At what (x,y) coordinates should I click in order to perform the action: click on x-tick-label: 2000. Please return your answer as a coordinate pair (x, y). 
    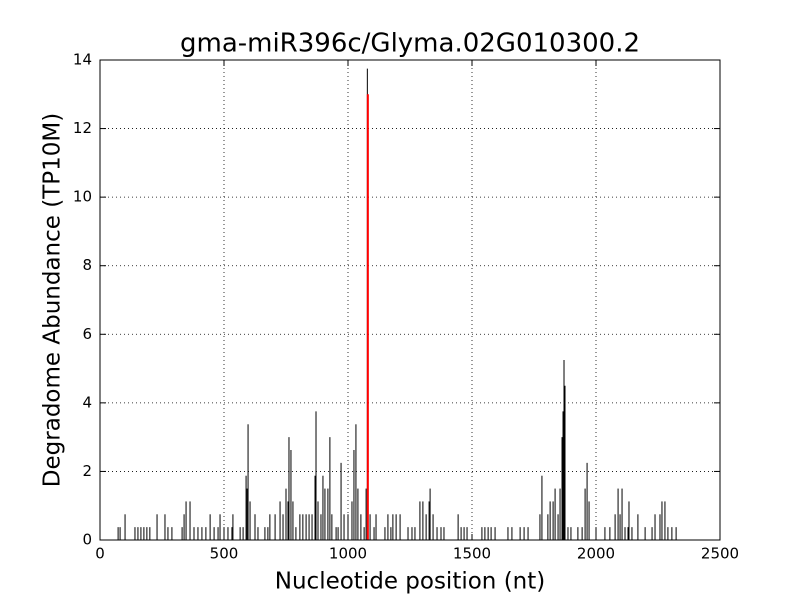
    Looking at the image, I should click on (596, 554).